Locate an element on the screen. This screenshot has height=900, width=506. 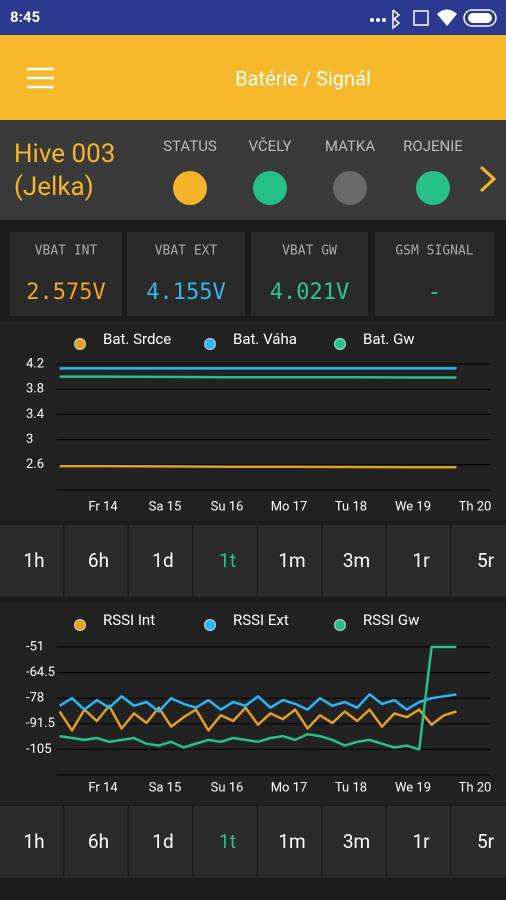
tile-value: 2.575V is located at coordinates (65, 292).